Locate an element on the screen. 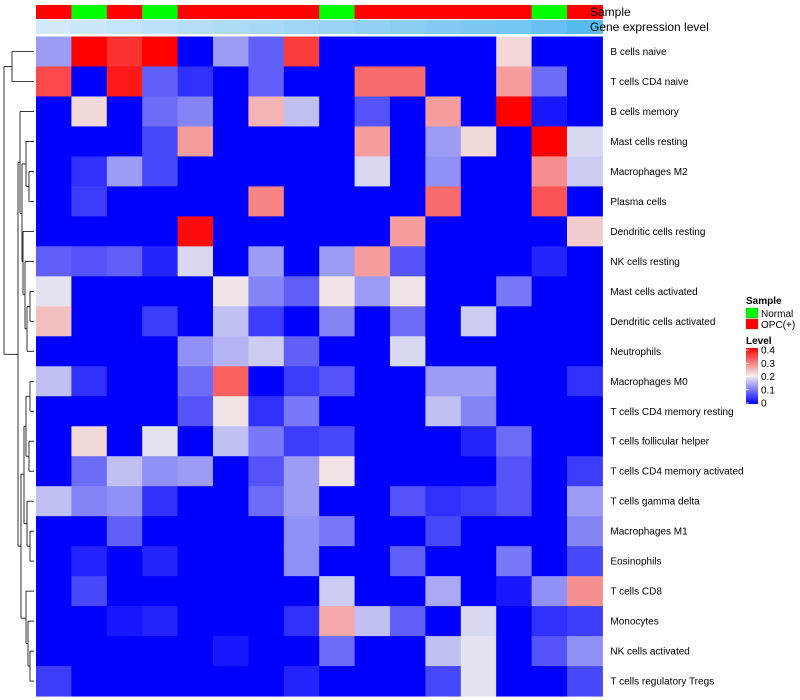  row-dendrogram is located at coordinates (18, 366).